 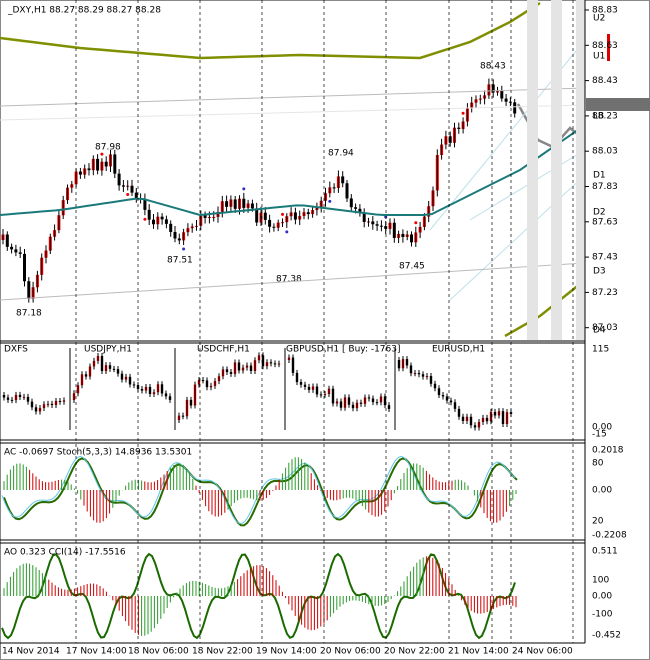 I want to click on symbol-label: EURUSD,H1, so click(x=458, y=350).